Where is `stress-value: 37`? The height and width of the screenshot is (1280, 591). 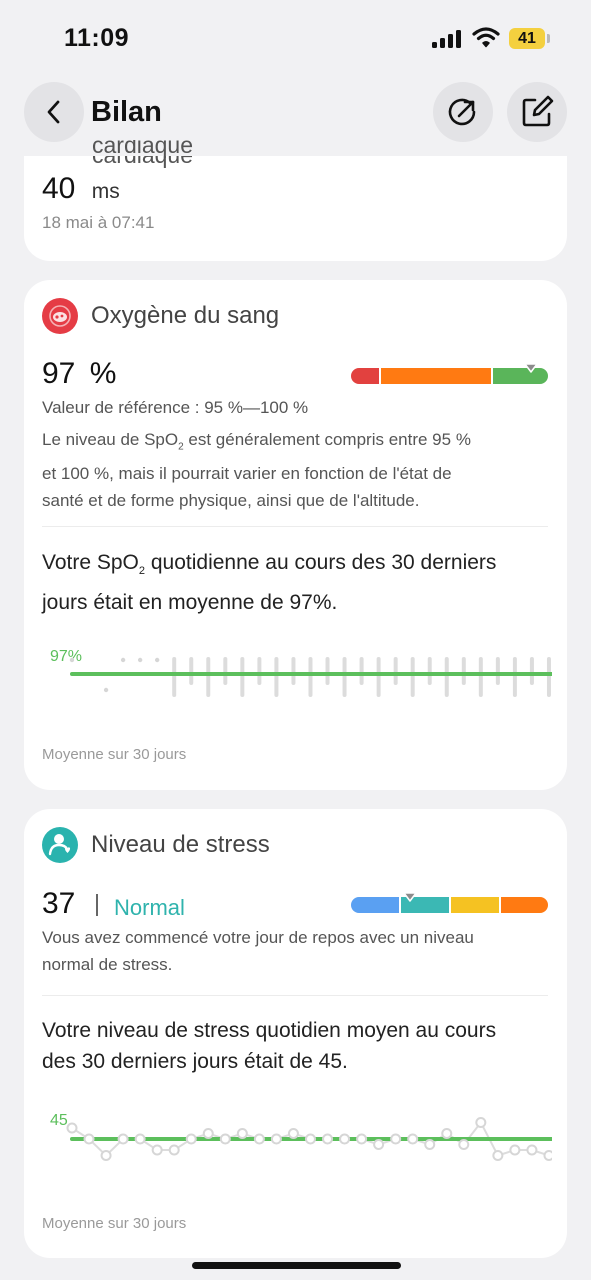 stress-value: 37 is located at coordinates (59, 903).